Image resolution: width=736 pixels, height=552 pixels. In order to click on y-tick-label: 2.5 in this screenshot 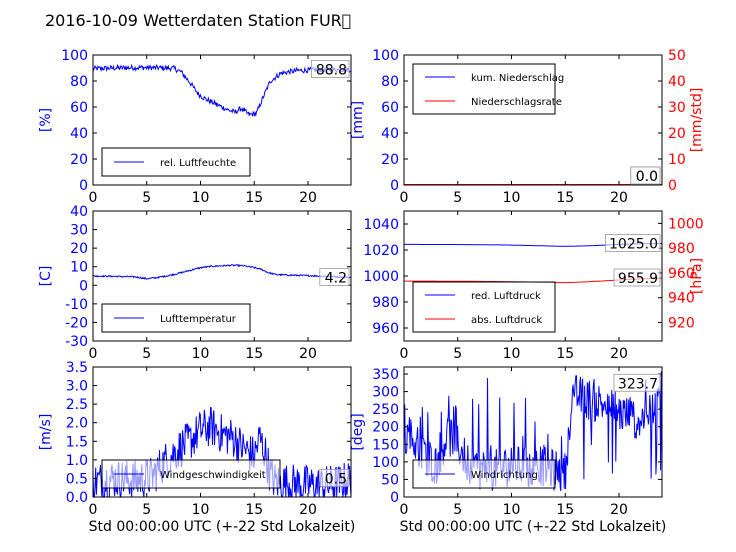, I will do `click(77, 405)`.